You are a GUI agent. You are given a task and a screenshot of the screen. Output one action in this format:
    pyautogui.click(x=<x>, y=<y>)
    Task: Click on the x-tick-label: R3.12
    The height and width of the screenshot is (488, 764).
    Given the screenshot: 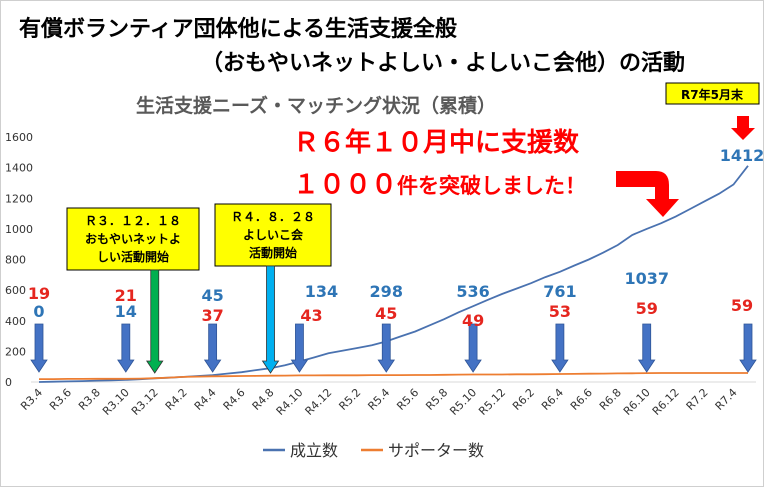 What is the action you would take?
    pyautogui.click(x=145, y=402)
    